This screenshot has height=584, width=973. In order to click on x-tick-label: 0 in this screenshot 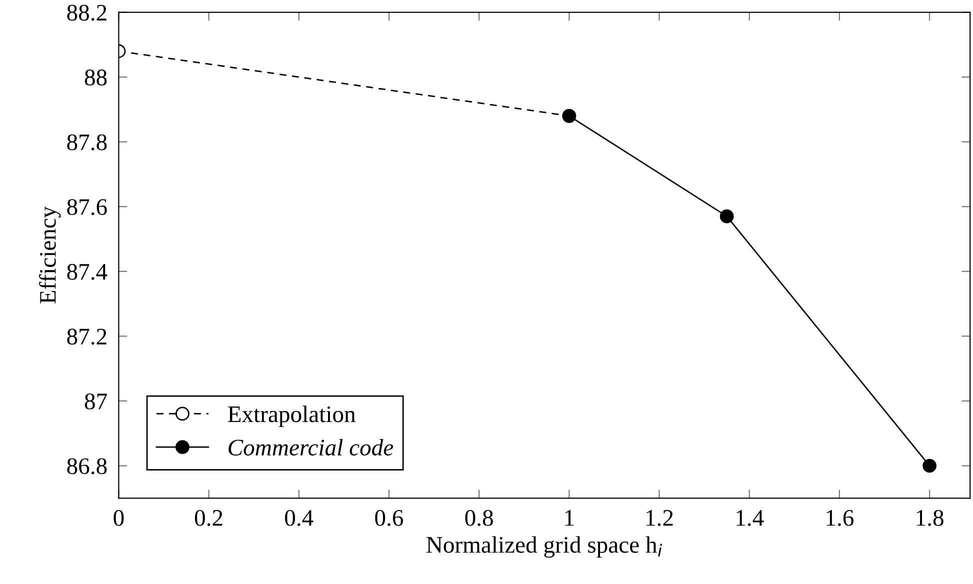, I will do `click(119, 518)`.